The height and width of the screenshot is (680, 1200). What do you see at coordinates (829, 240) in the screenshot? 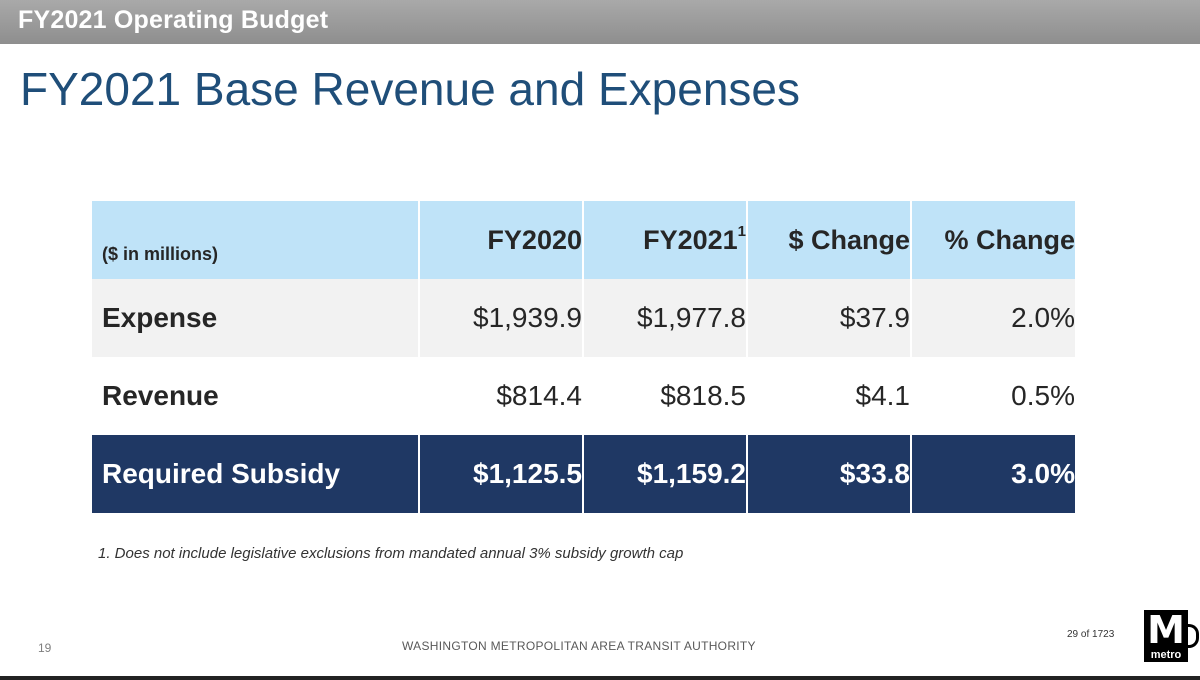
I see `col-header-dollar-change: $ Change` at bounding box center [829, 240].